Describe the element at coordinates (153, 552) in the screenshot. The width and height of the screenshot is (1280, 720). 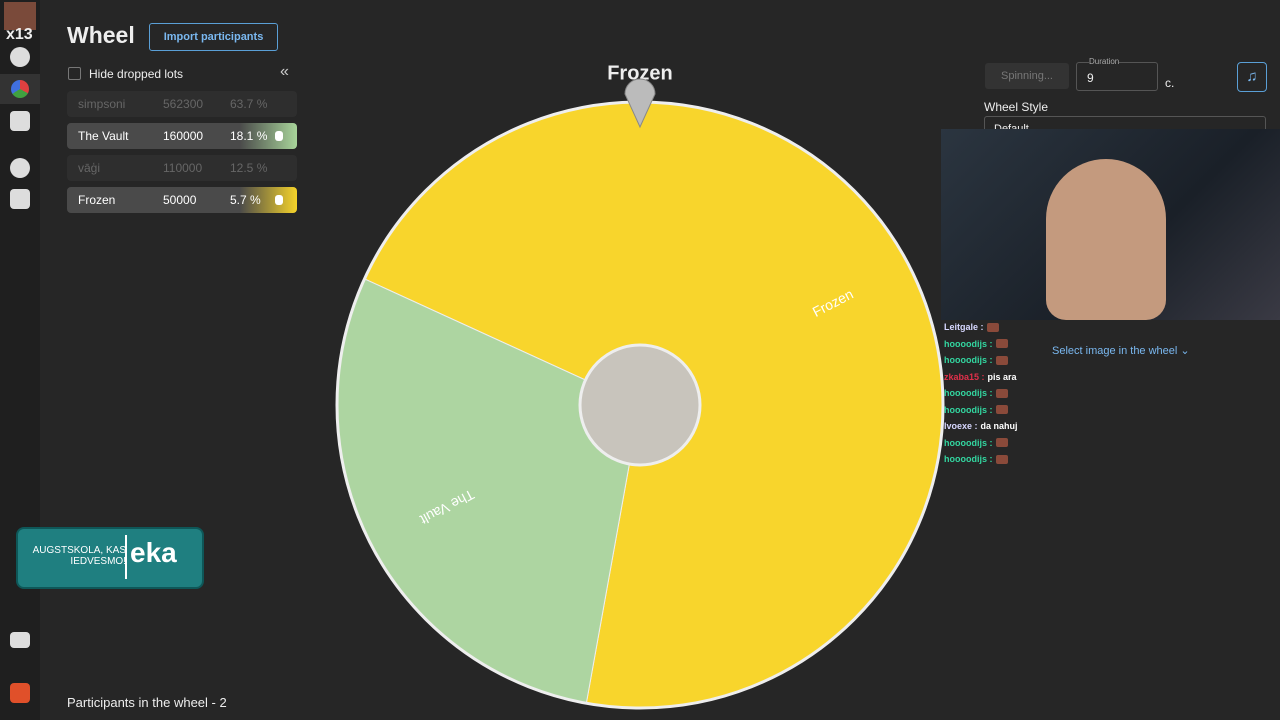
I see `ad-brand: eka` at that location.